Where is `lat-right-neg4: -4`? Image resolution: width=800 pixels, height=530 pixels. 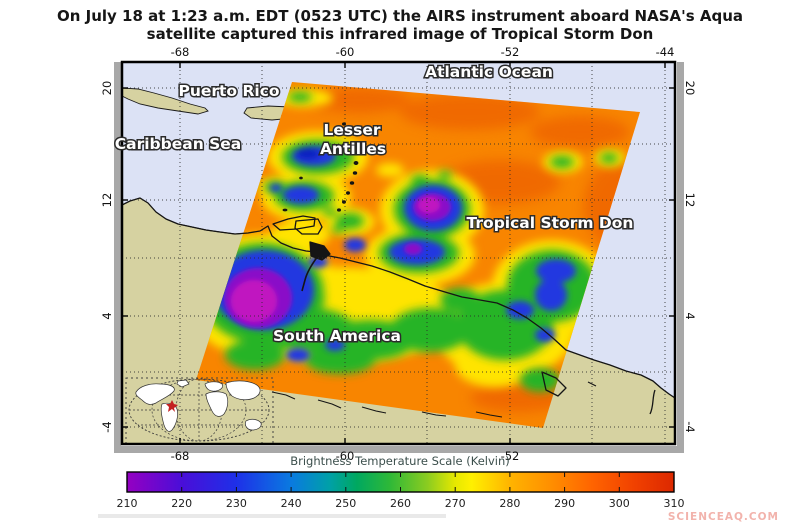
lat-right-neg4: -4 is located at coordinates (690, 426).